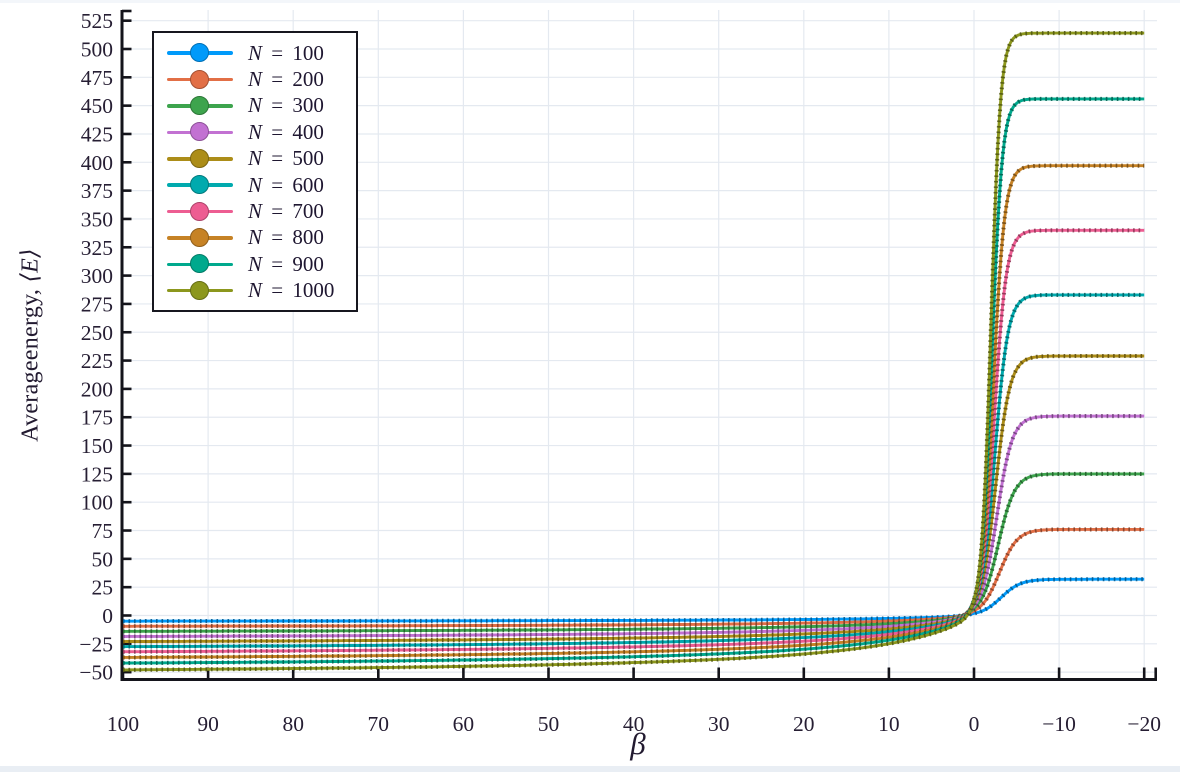 The width and height of the screenshot is (1180, 772). What do you see at coordinates (889, 724) in the screenshot?
I see `x-tick-label: 10` at bounding box center [889, 724].